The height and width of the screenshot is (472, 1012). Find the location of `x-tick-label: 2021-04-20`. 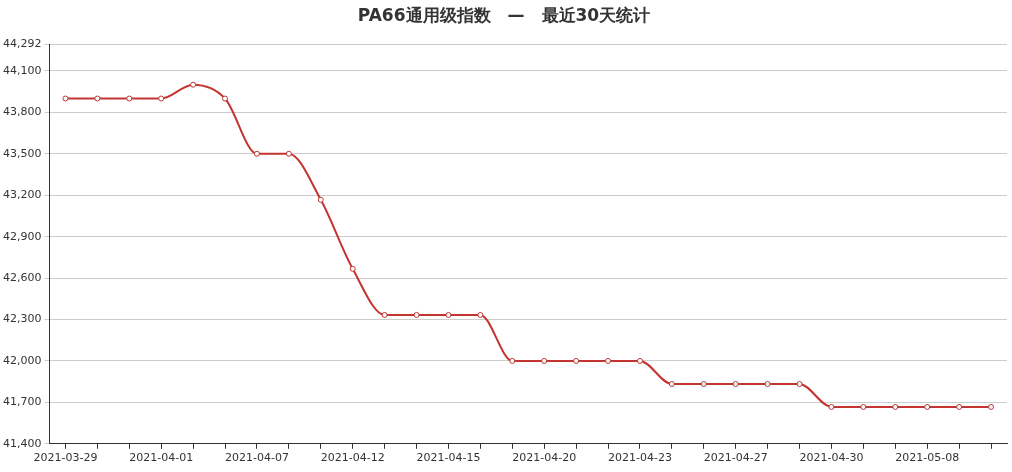

x-tick-label: 2021-04-20 is located at coordinates (544, 458).